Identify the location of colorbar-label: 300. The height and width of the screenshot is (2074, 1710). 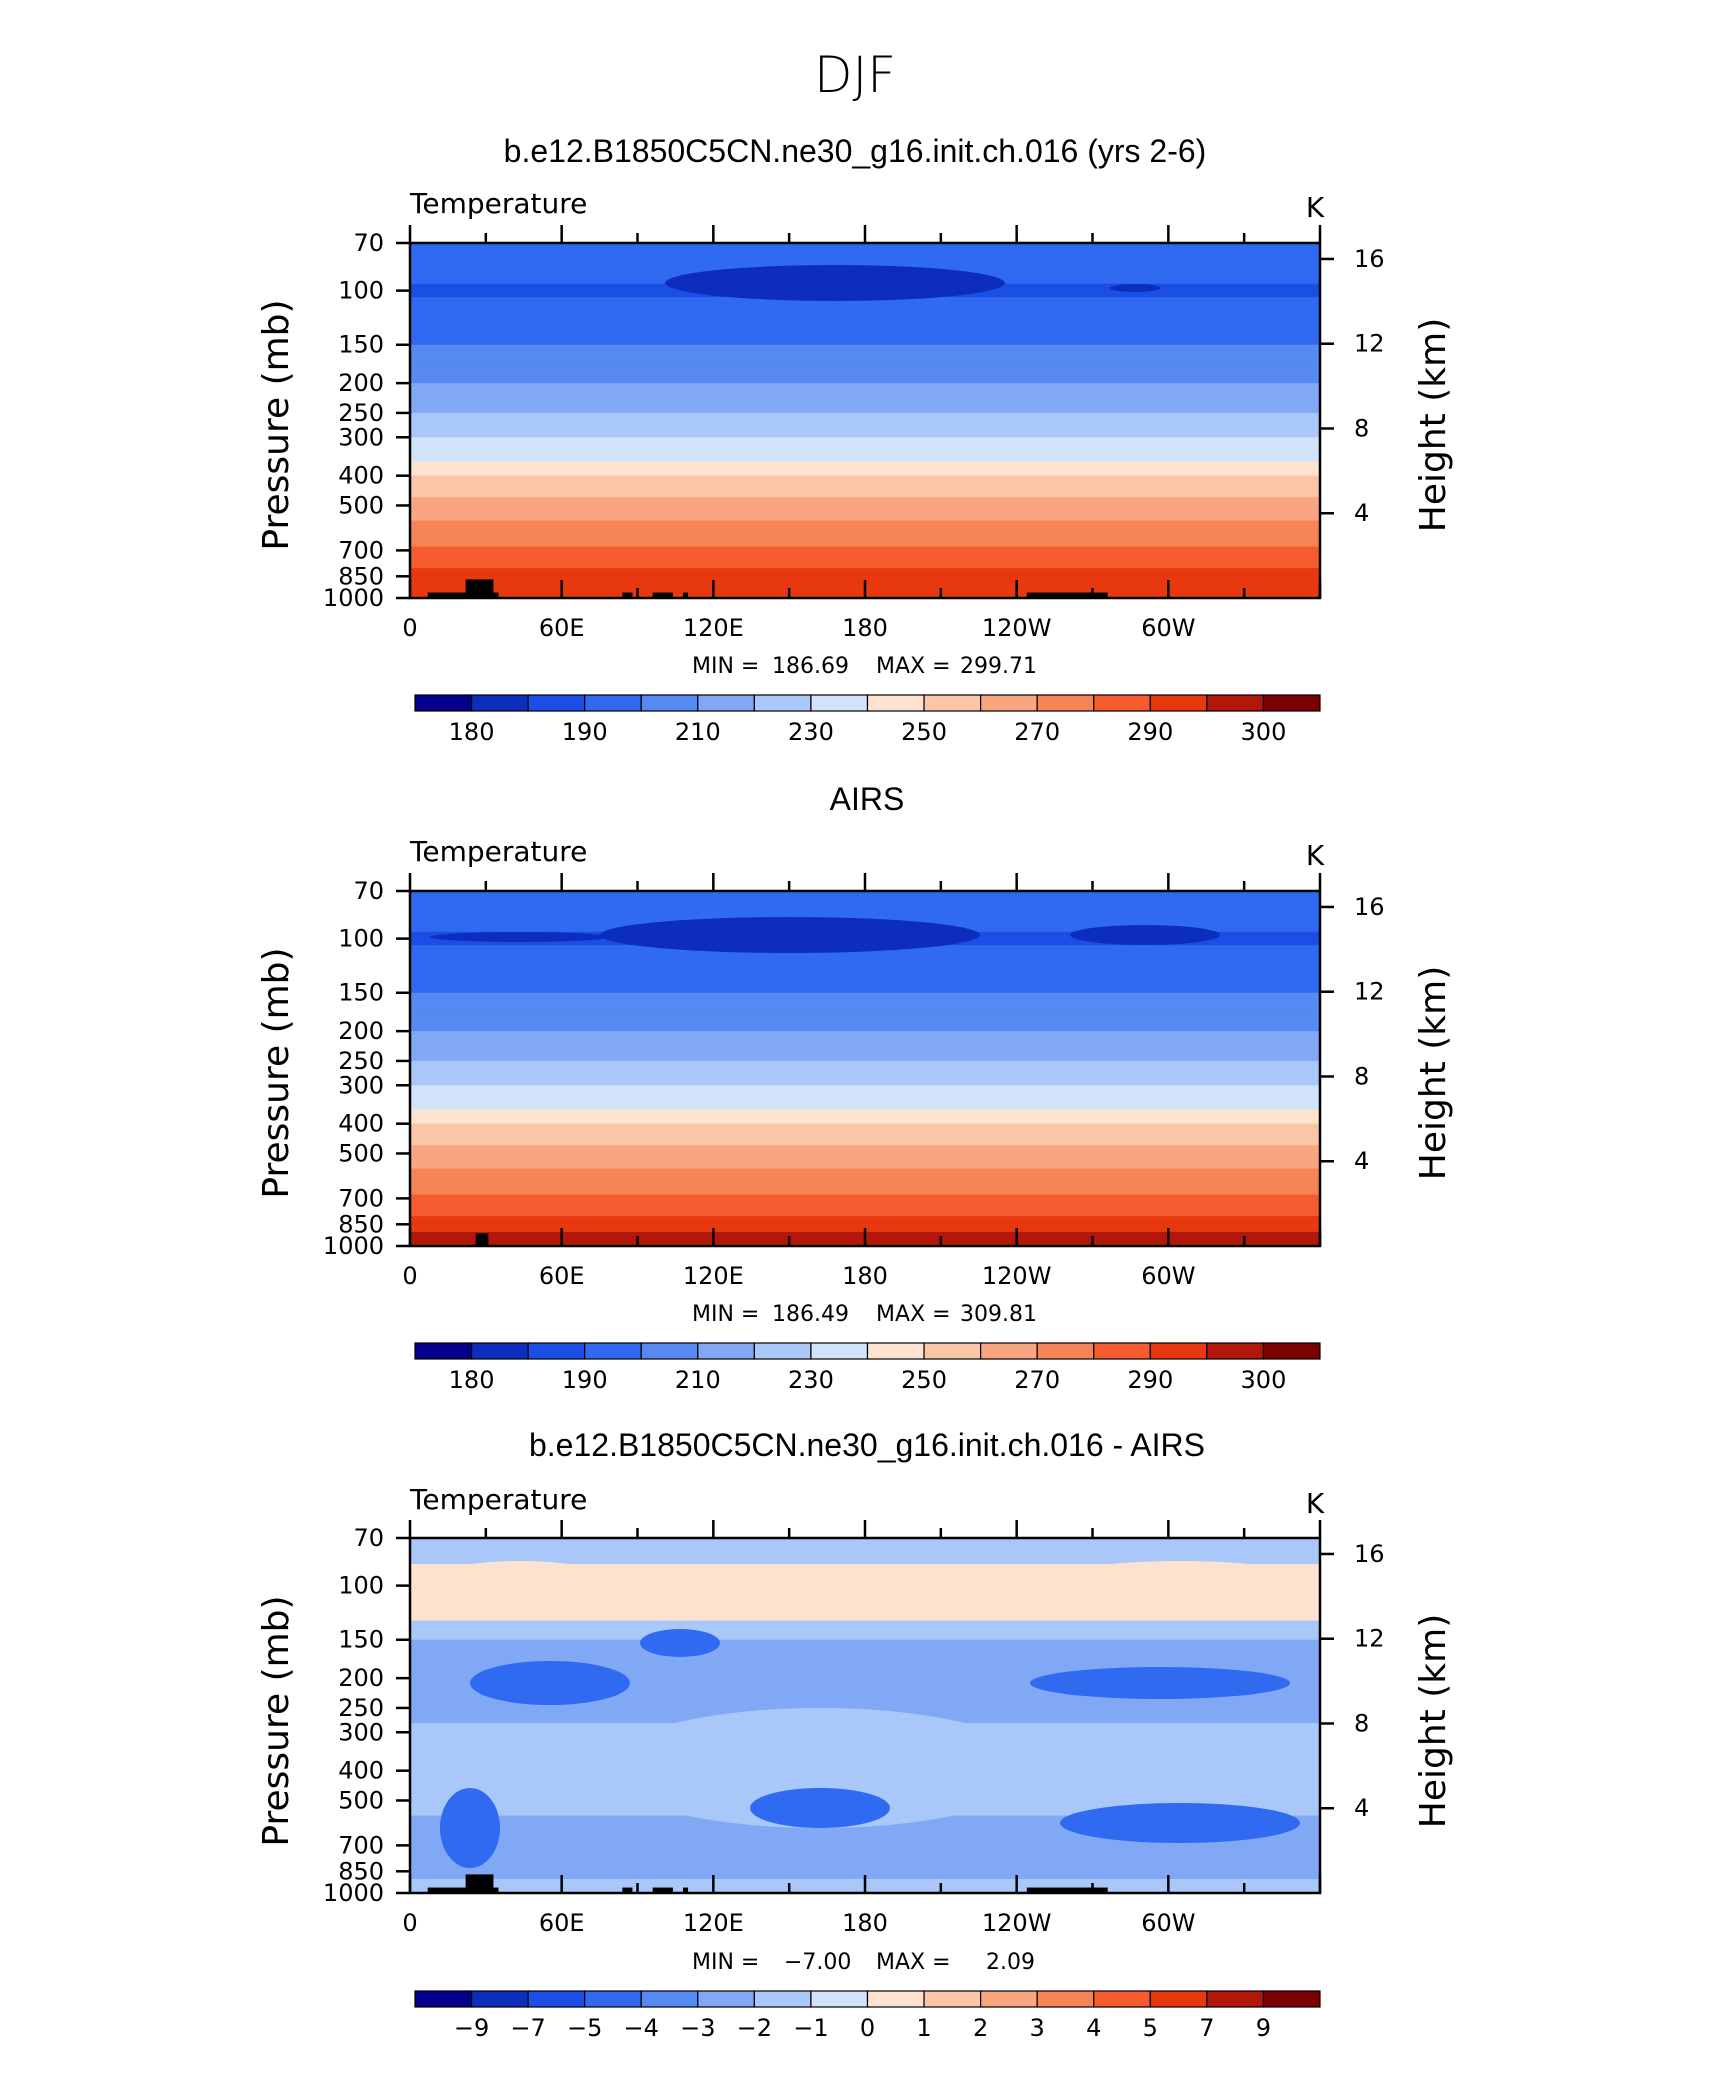
(1264, 1380).